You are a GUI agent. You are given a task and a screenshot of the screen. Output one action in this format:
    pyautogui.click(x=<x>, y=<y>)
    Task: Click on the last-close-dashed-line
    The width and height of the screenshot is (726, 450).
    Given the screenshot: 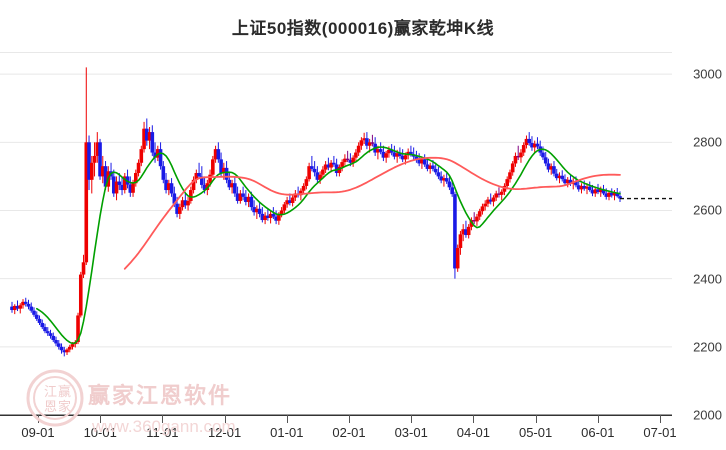 What is the action you would take?
    pyautogui.click(x=646, y=198)
    